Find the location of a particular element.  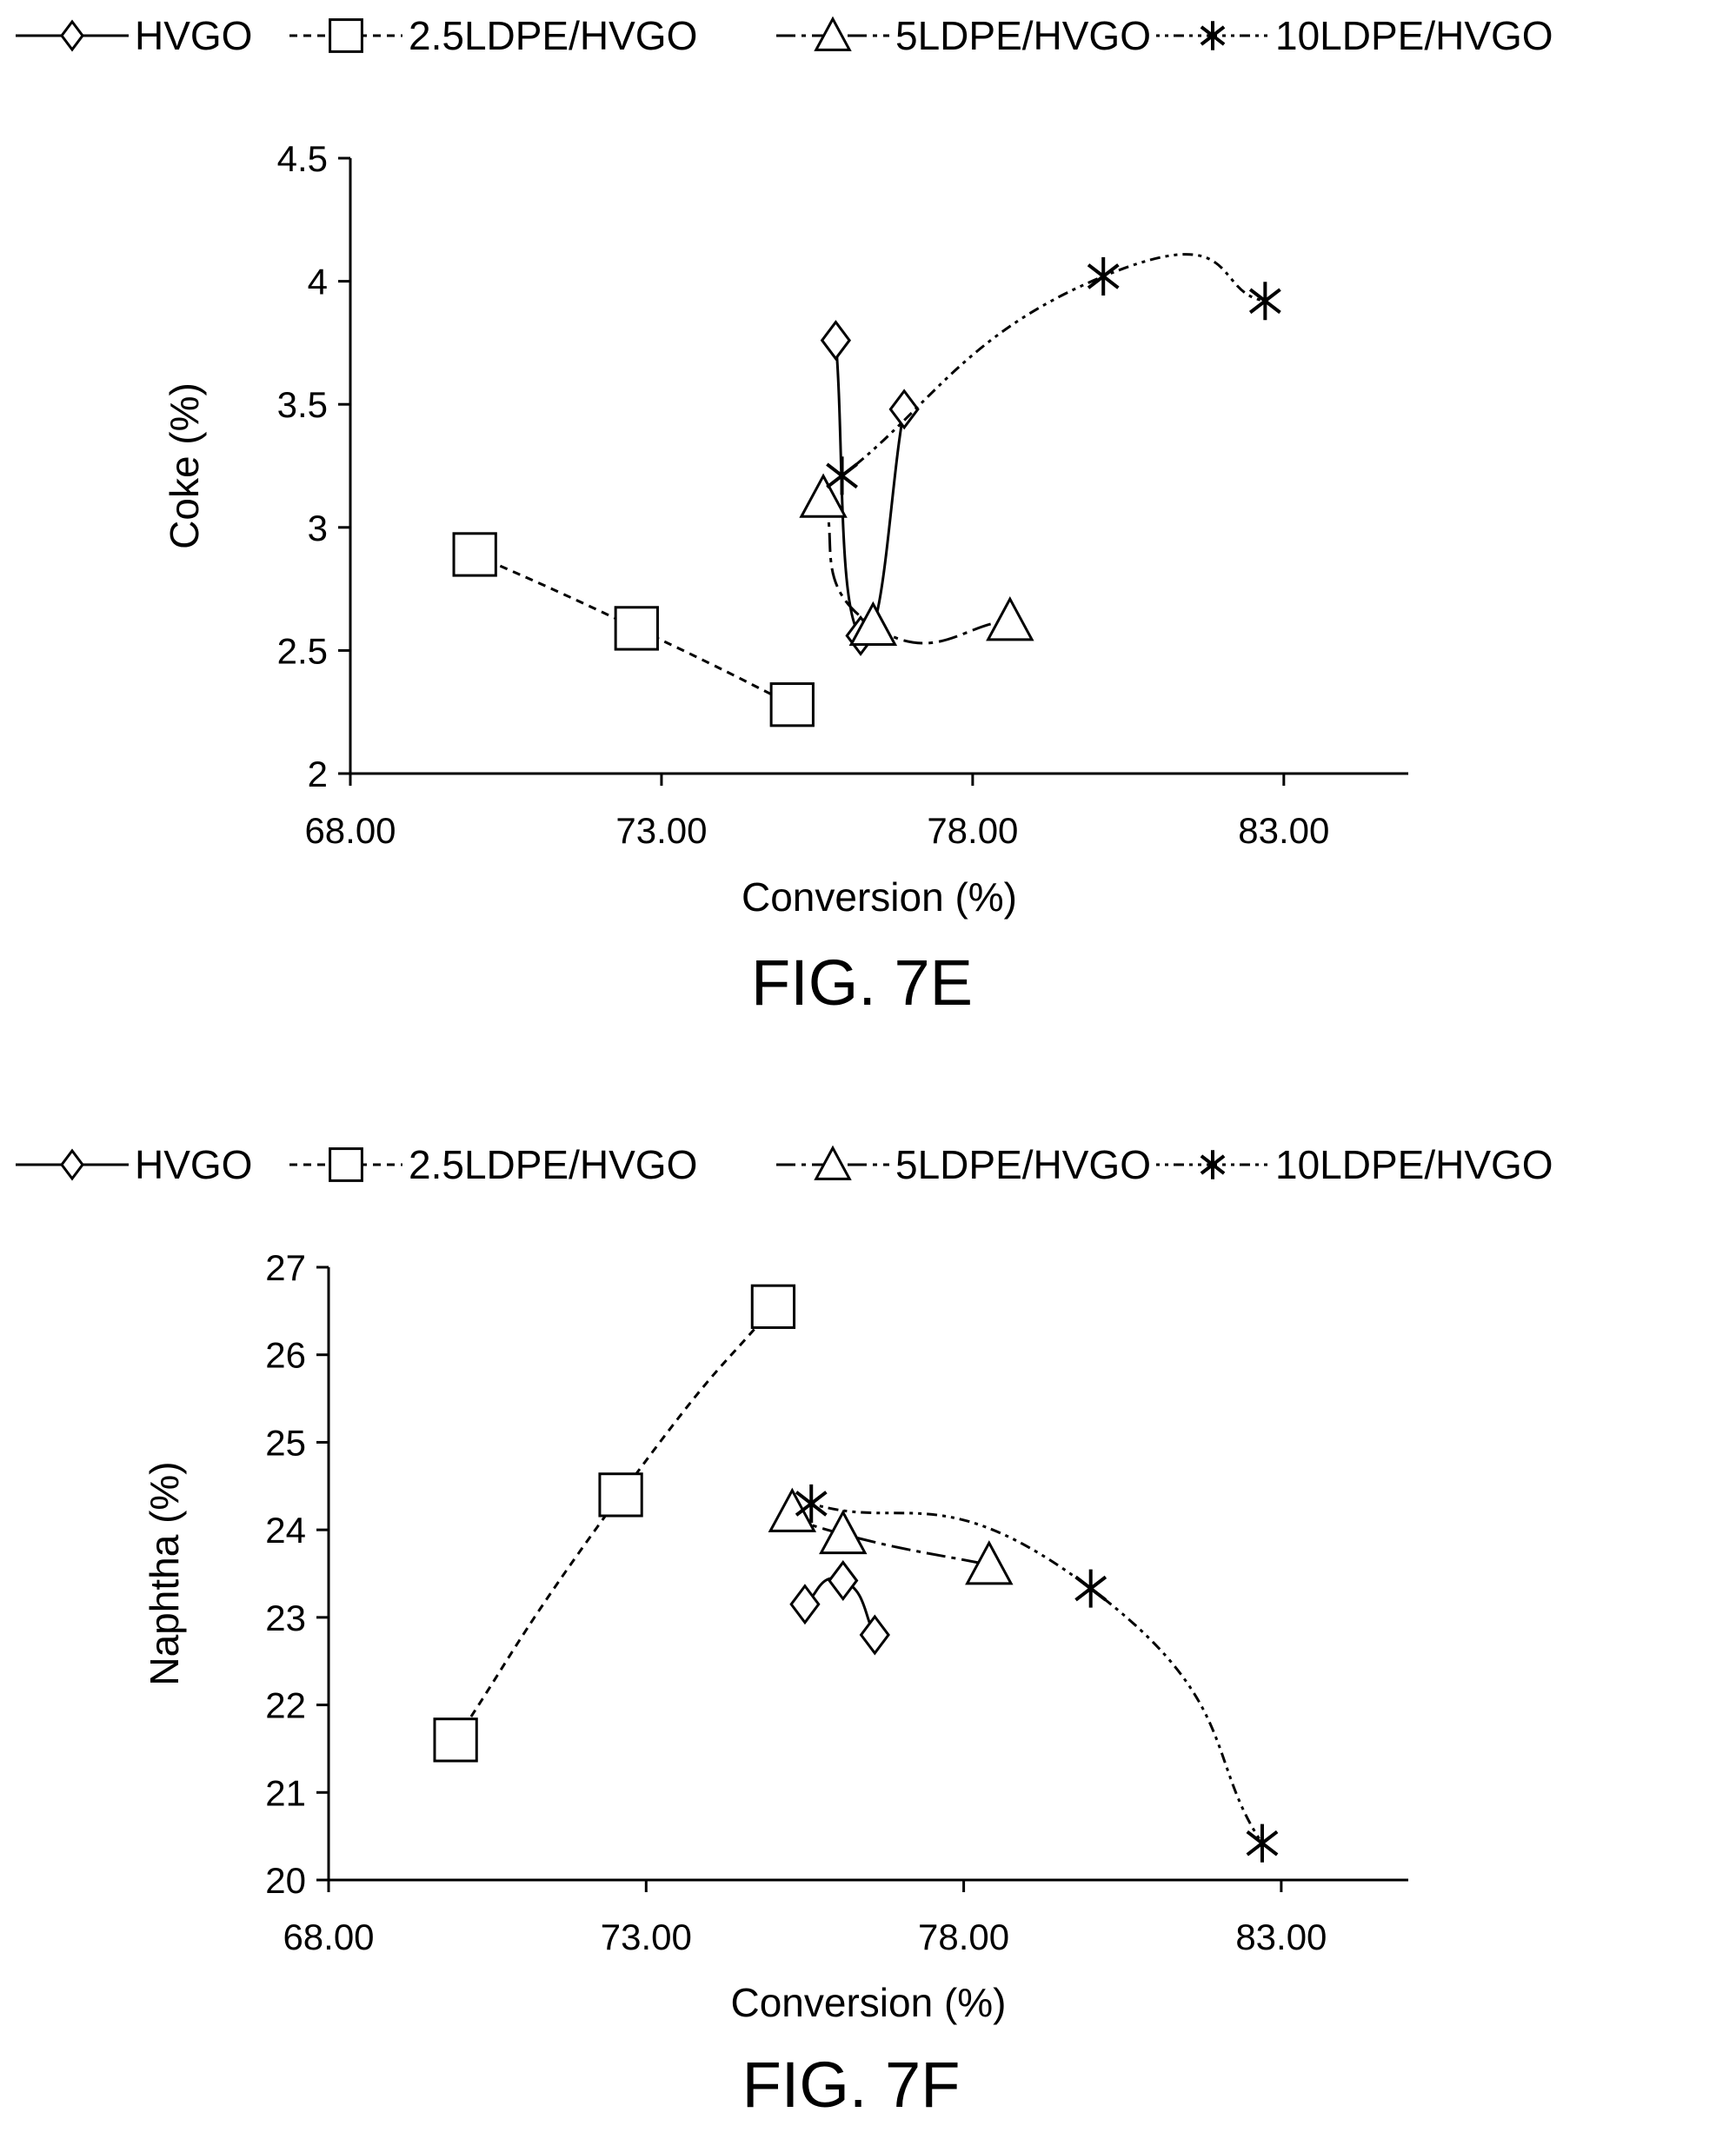

y-axis-title: Naphtha (%) is located at coordinates (164, 1573).